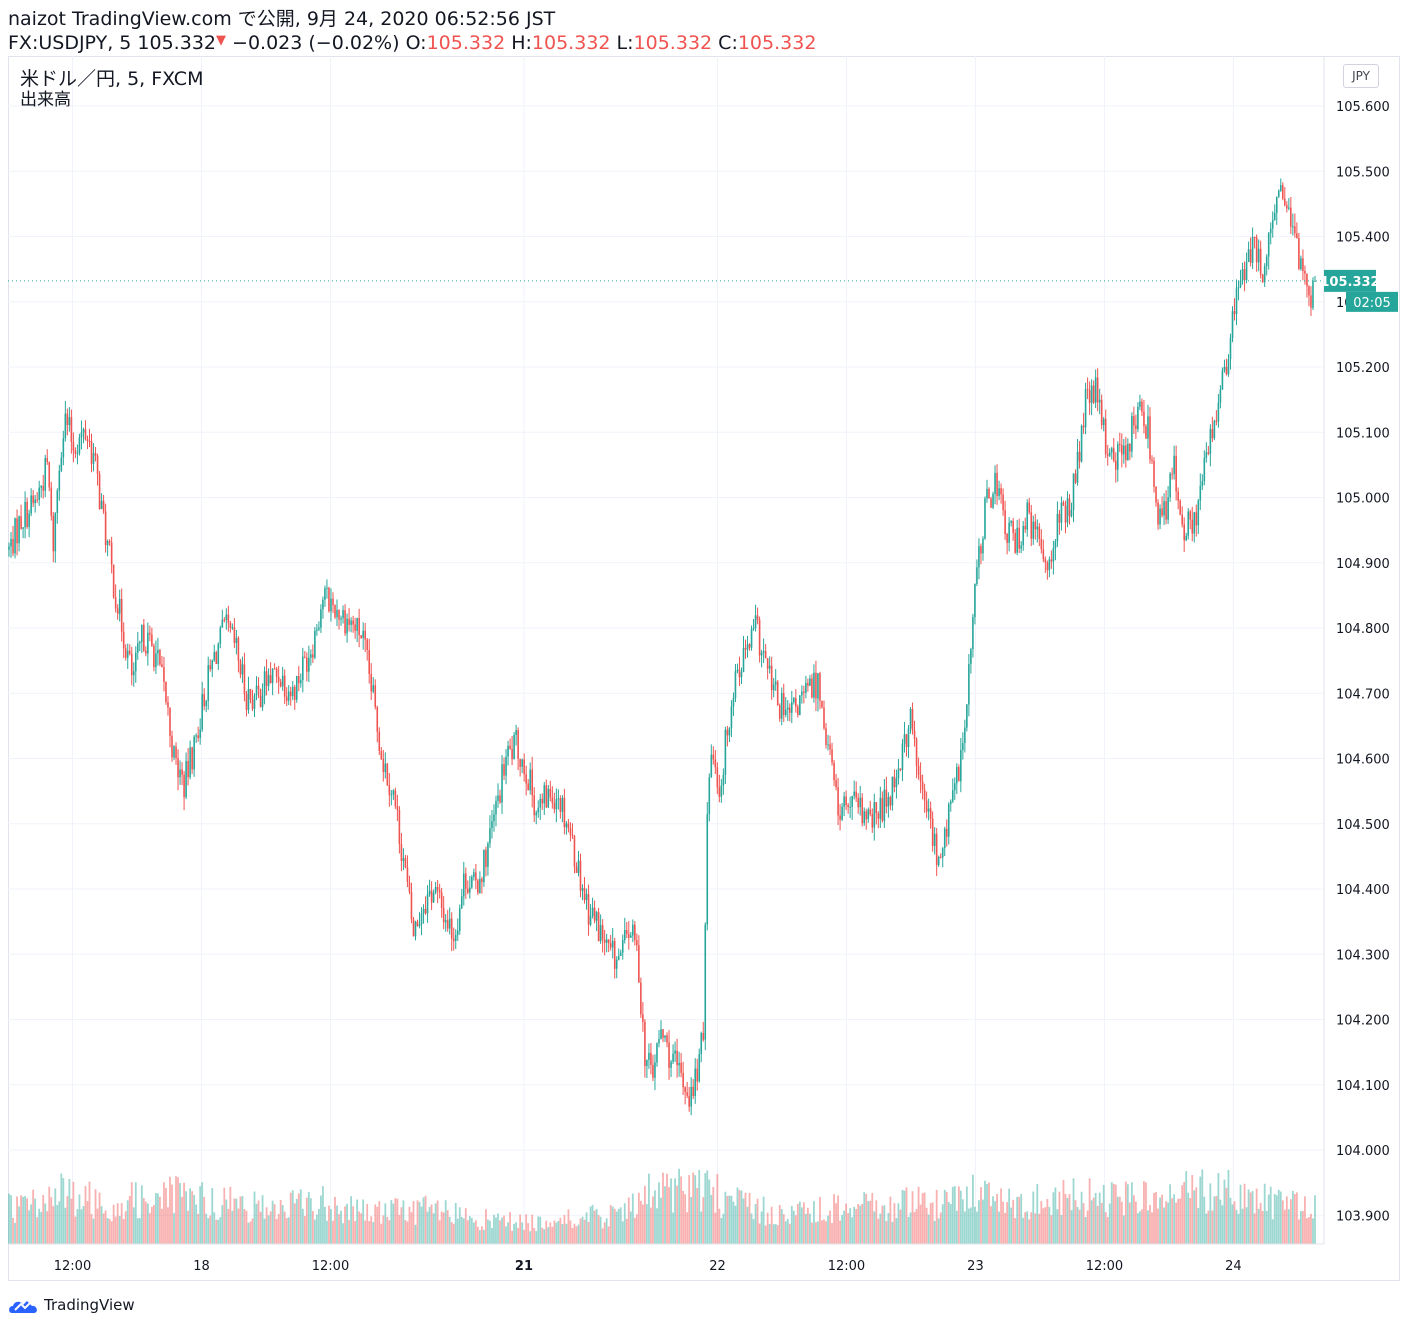  Describe the element at coordinates (1361, 76) in the screenshot. I see `currency-badge: JPY` at that location.